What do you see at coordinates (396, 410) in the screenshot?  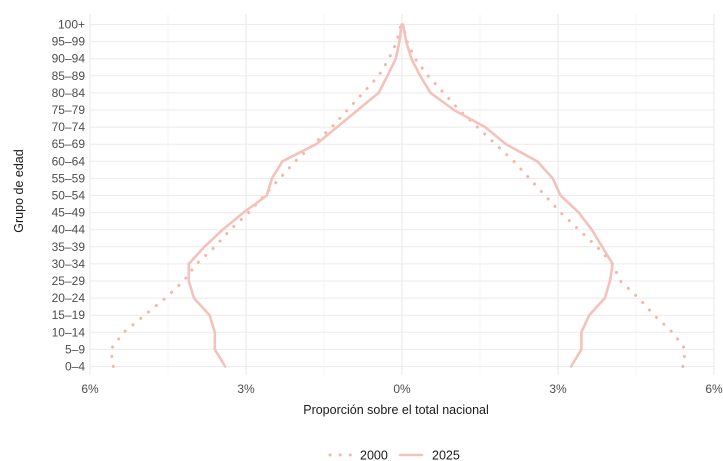 I see `x-axis-title: Proporción sobre el total nacional` at bounding box center [396, 410].